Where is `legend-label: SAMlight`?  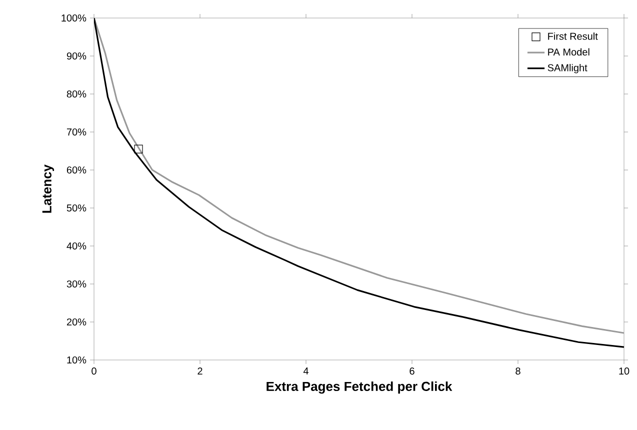
legend-label: SAMlight is located at coordinates (568, 69).